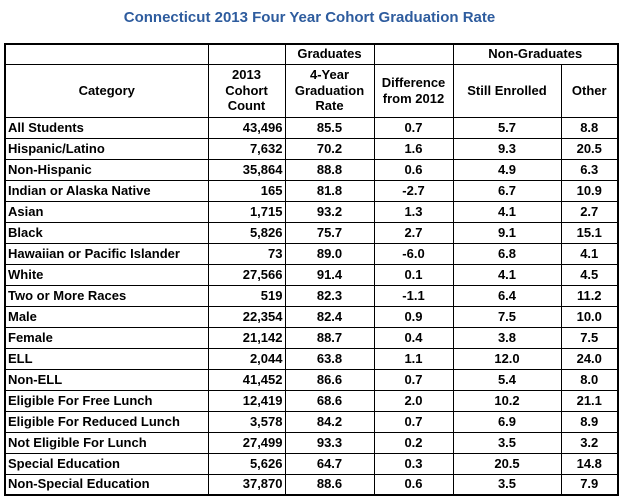  I want to click on cohort-count-cell: 43,496, so click(246, 127).